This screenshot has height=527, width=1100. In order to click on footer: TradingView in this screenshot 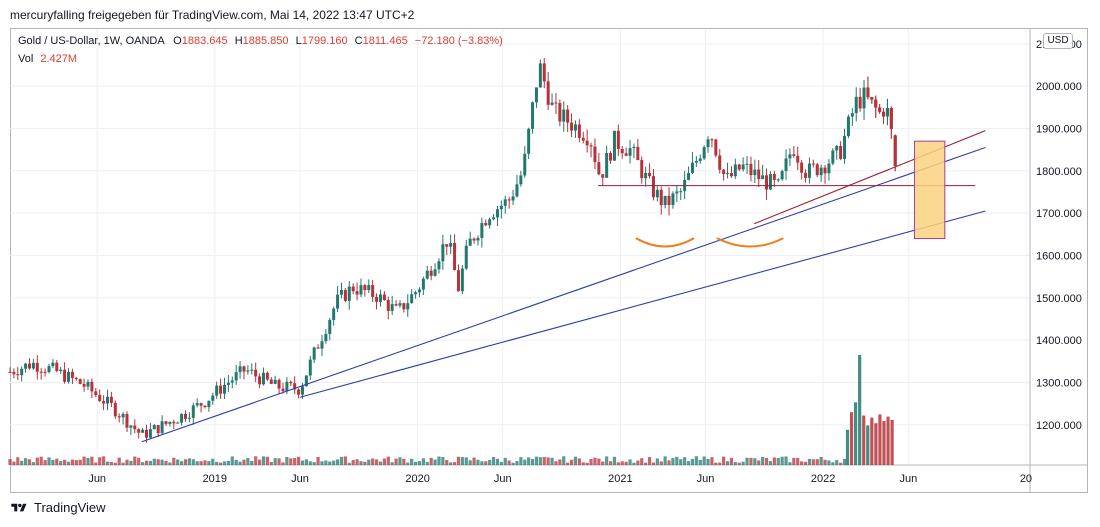, I will do `click(58, 507)`.